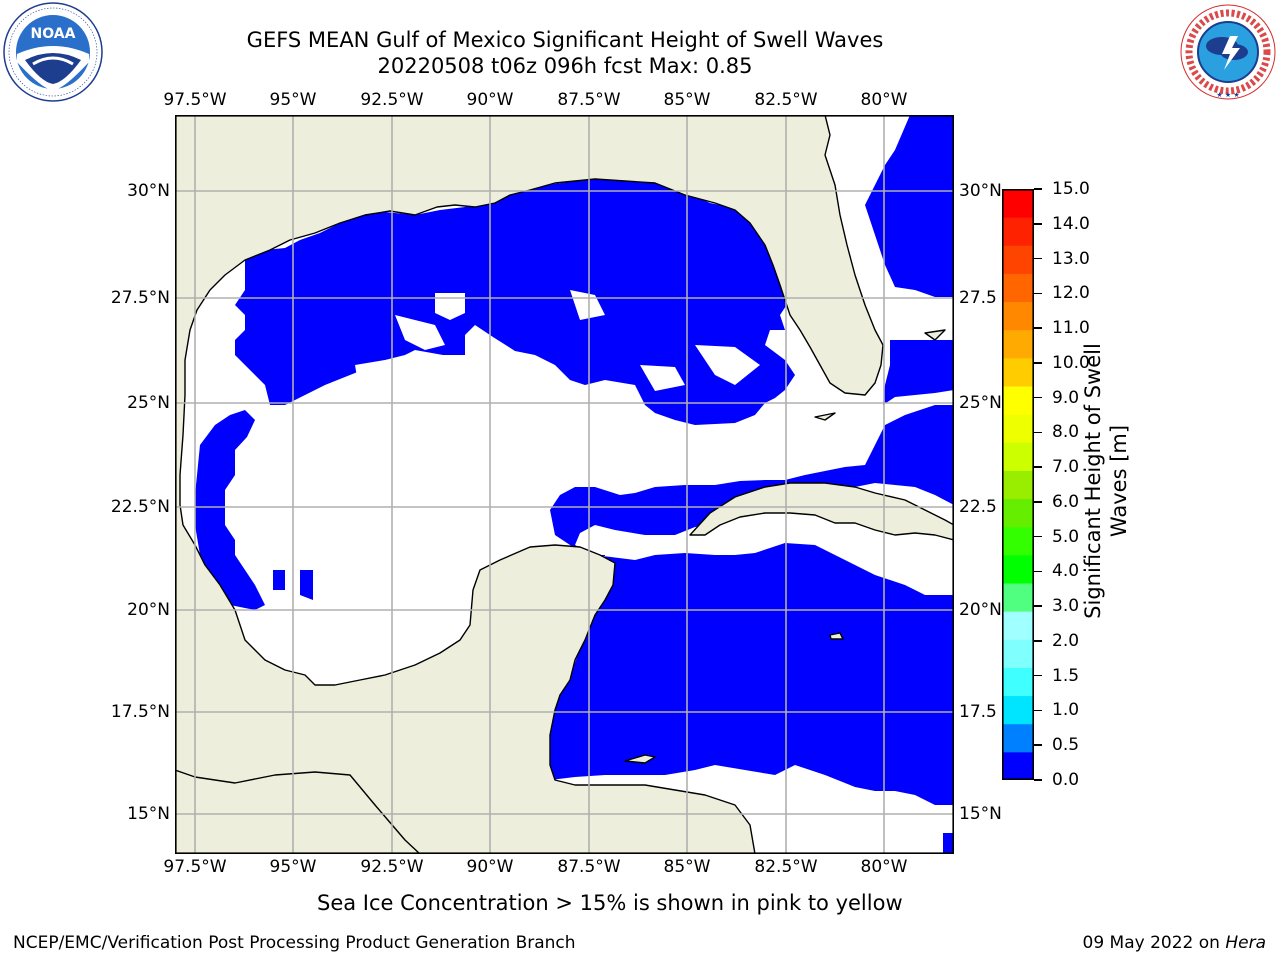  What do you see at coordinates (884, 867) in the screenshot?
I see `lon-label-bottom: 80°W` at bounding box center [884, 867].